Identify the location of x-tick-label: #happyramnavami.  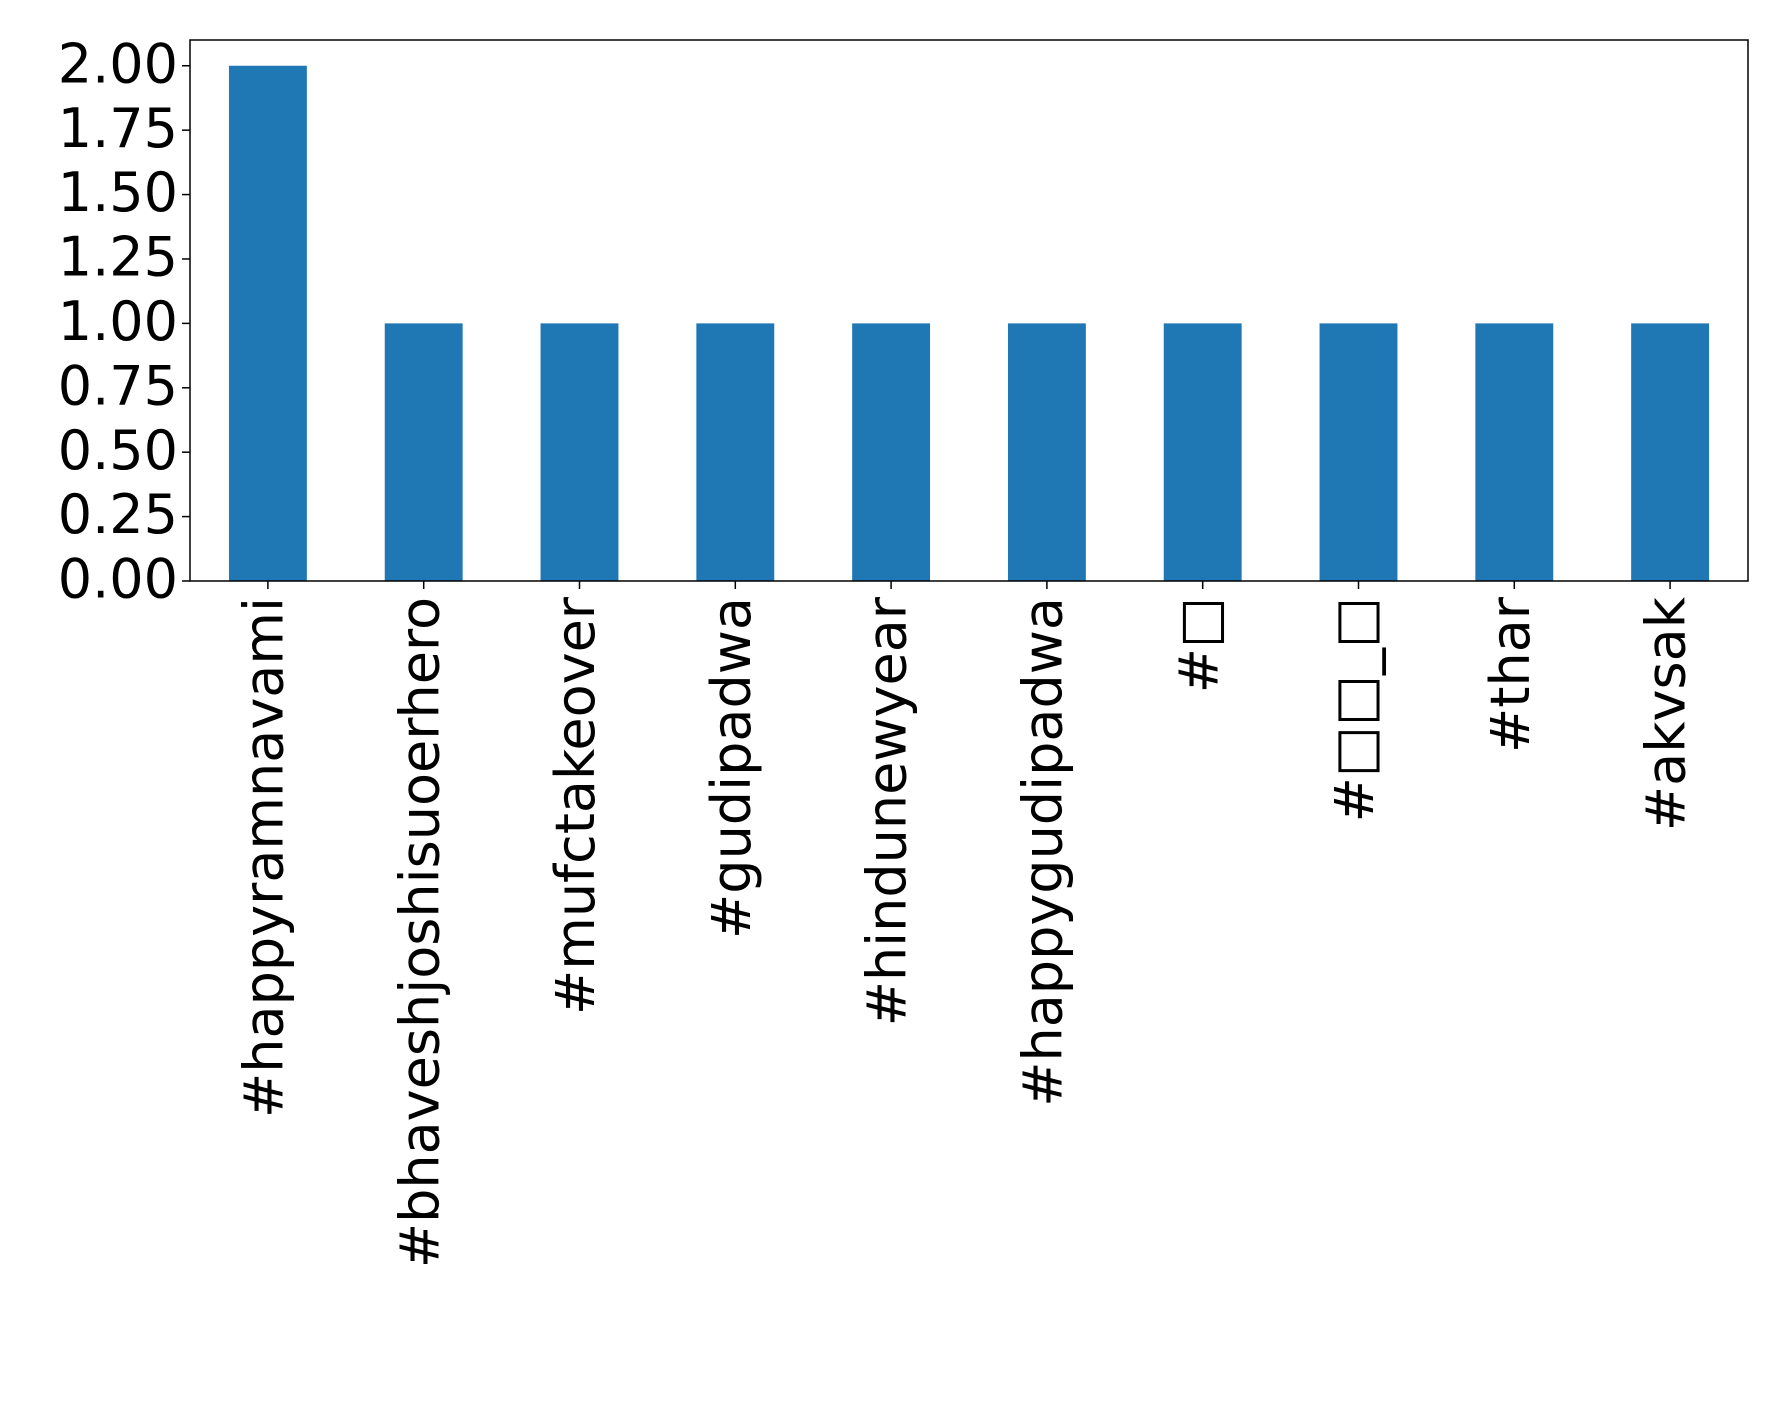
(264, 857).